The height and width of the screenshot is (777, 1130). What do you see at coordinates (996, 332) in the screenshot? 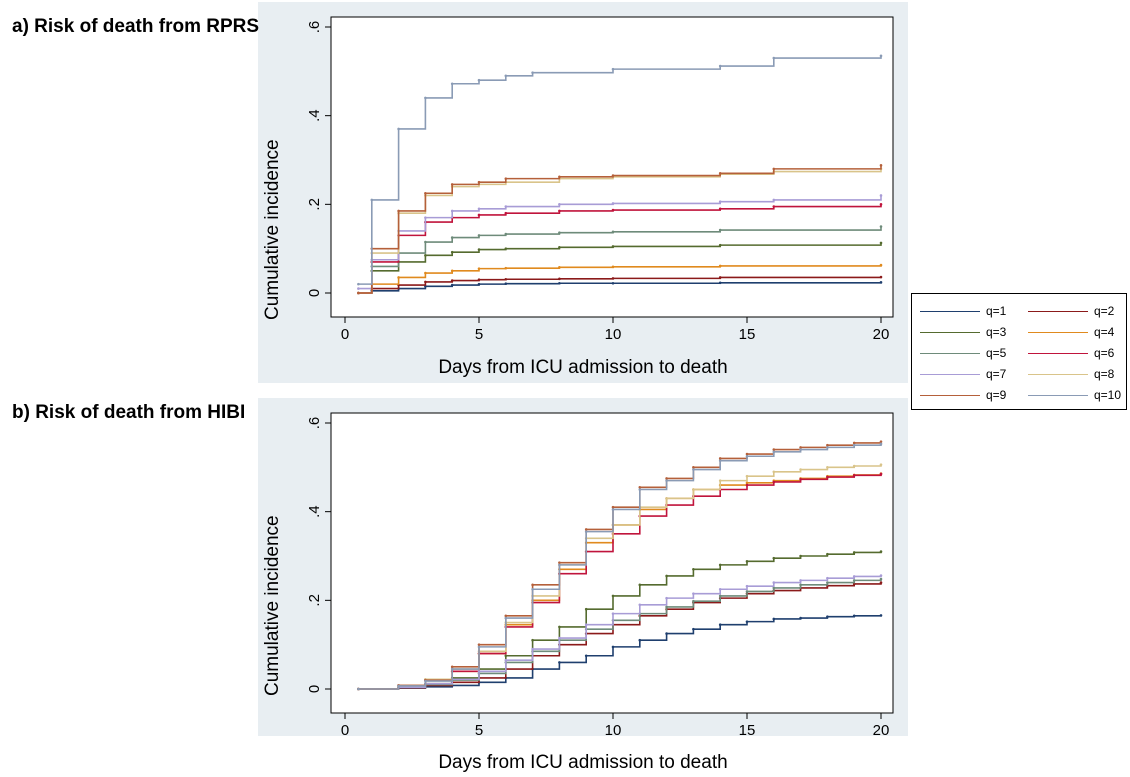
I see `legend-label: q=3` at bounding box center [996, 332].